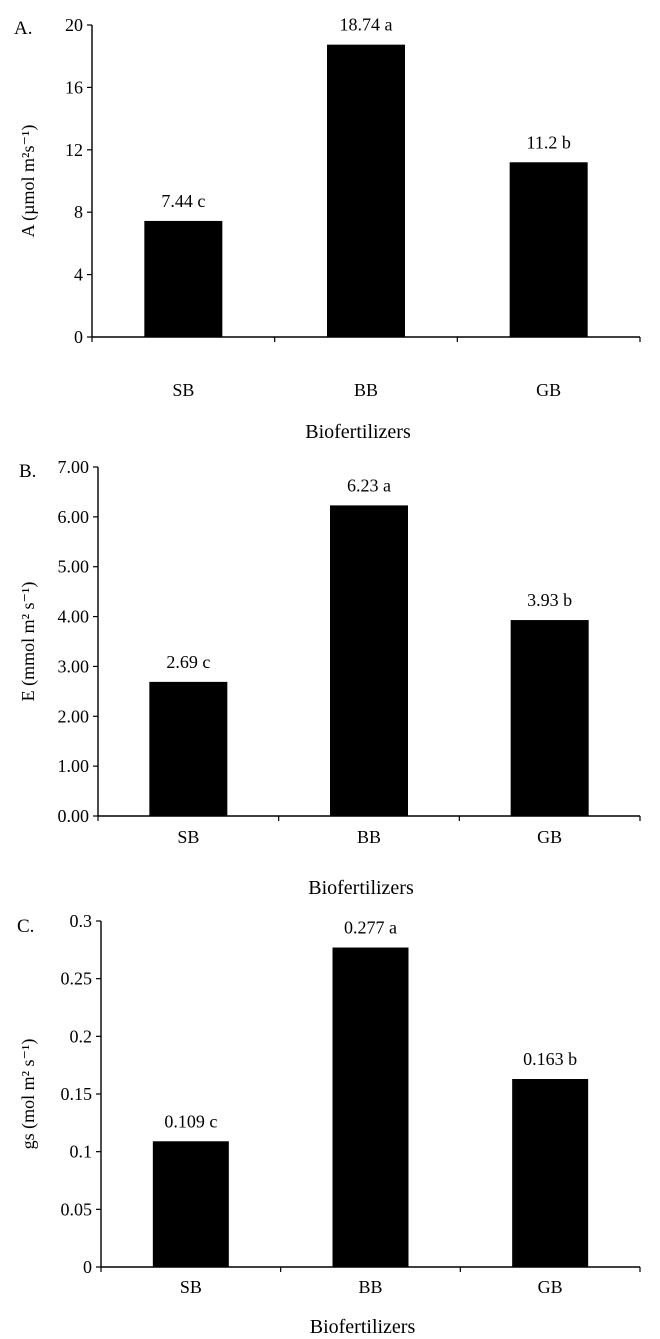 The width and height of the screenshot is (660, 1339). I want to click on y-tick-label: 0.3, so click(81, 921).